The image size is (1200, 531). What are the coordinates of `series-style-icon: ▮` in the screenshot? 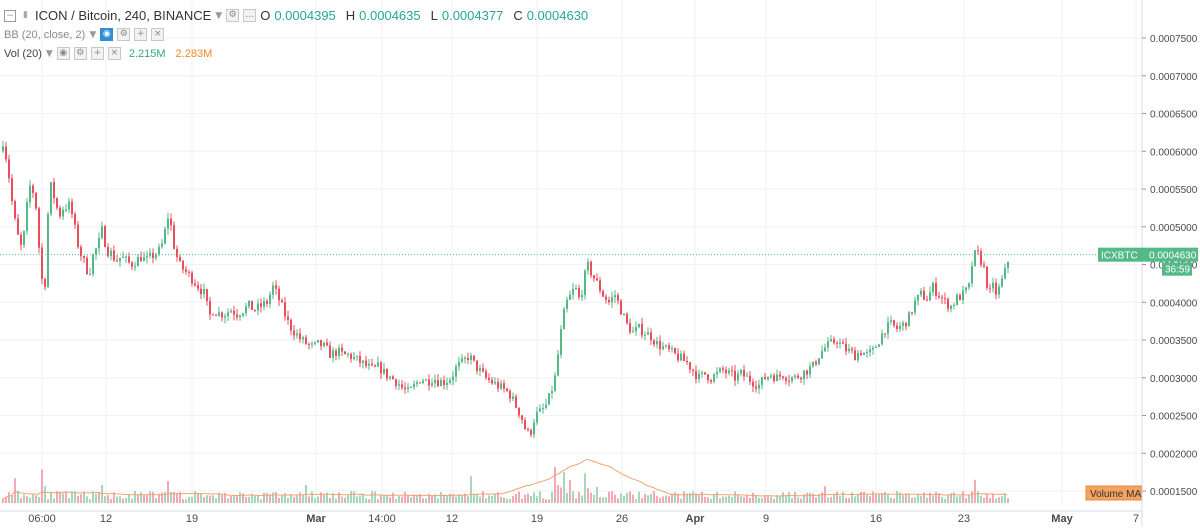 It's located at (25, 15).